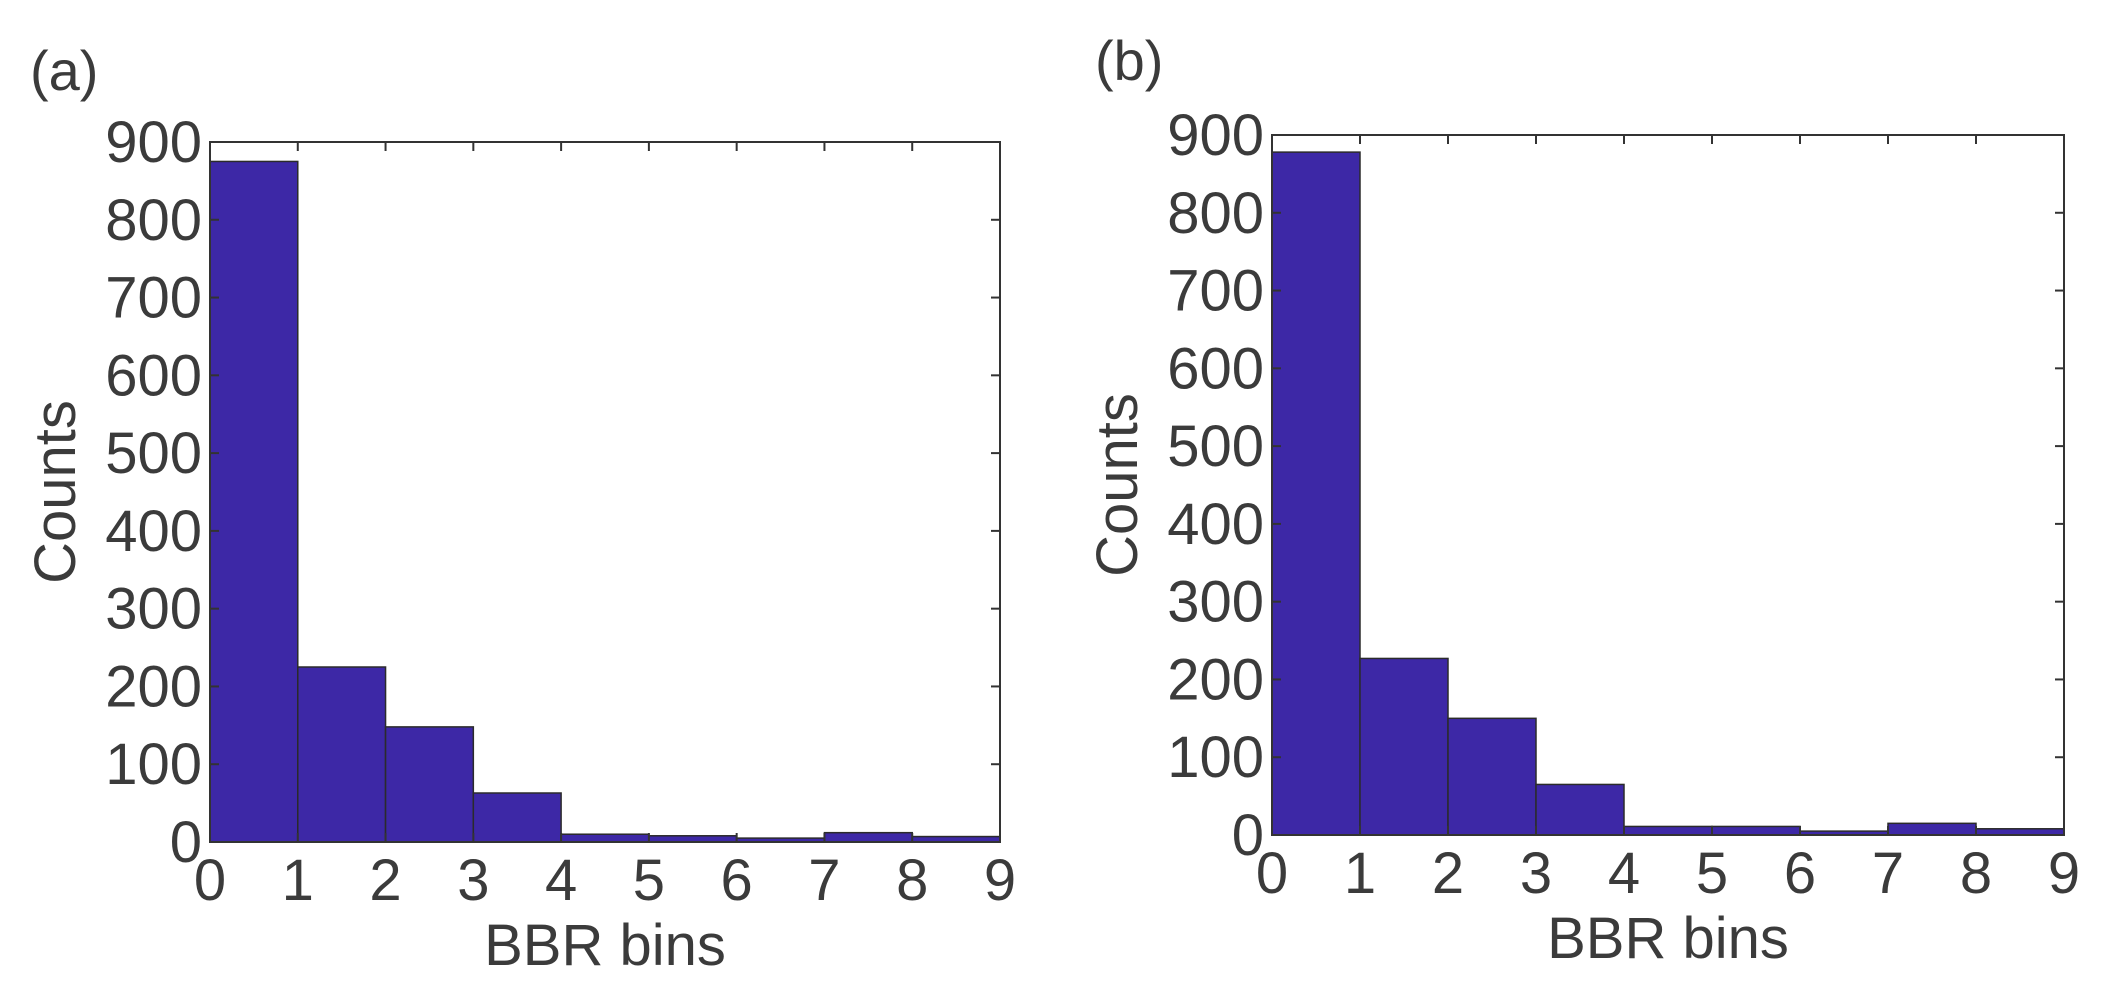 This screenshot has width=2104, height=987. Describe the element at coordinates (1129, 60) in the screenshot. I see `panel-label: (b)` at that location.